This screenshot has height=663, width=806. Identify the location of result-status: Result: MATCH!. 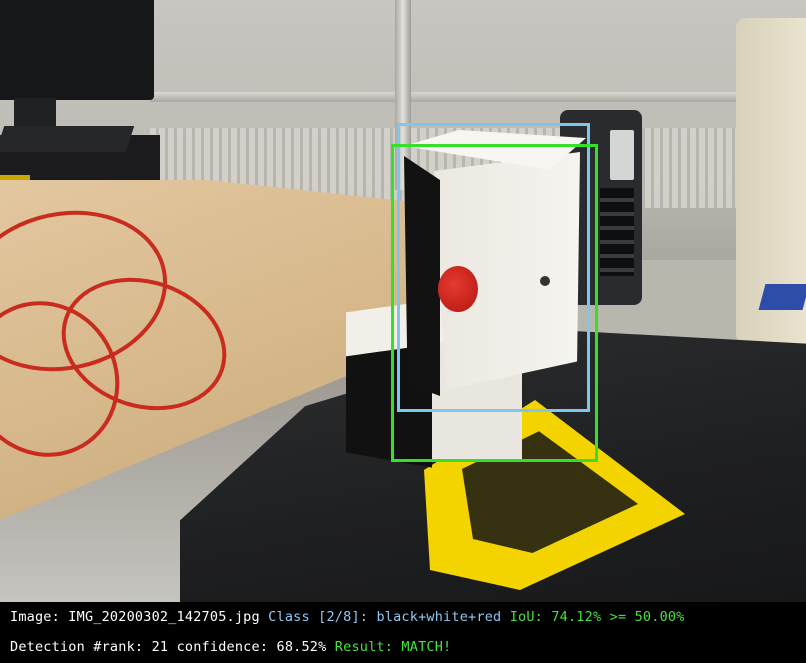
(393, 647).